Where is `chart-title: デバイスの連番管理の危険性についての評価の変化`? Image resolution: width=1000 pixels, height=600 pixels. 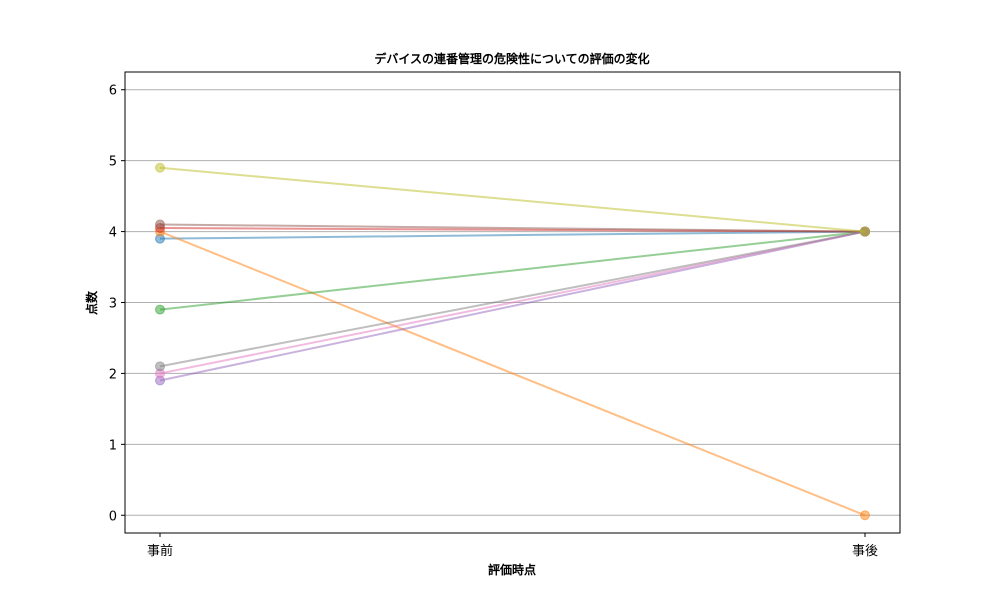
chart-title: デバイスの連番管理の危険性についての評価の変化 is located at coordinates (511, 58).